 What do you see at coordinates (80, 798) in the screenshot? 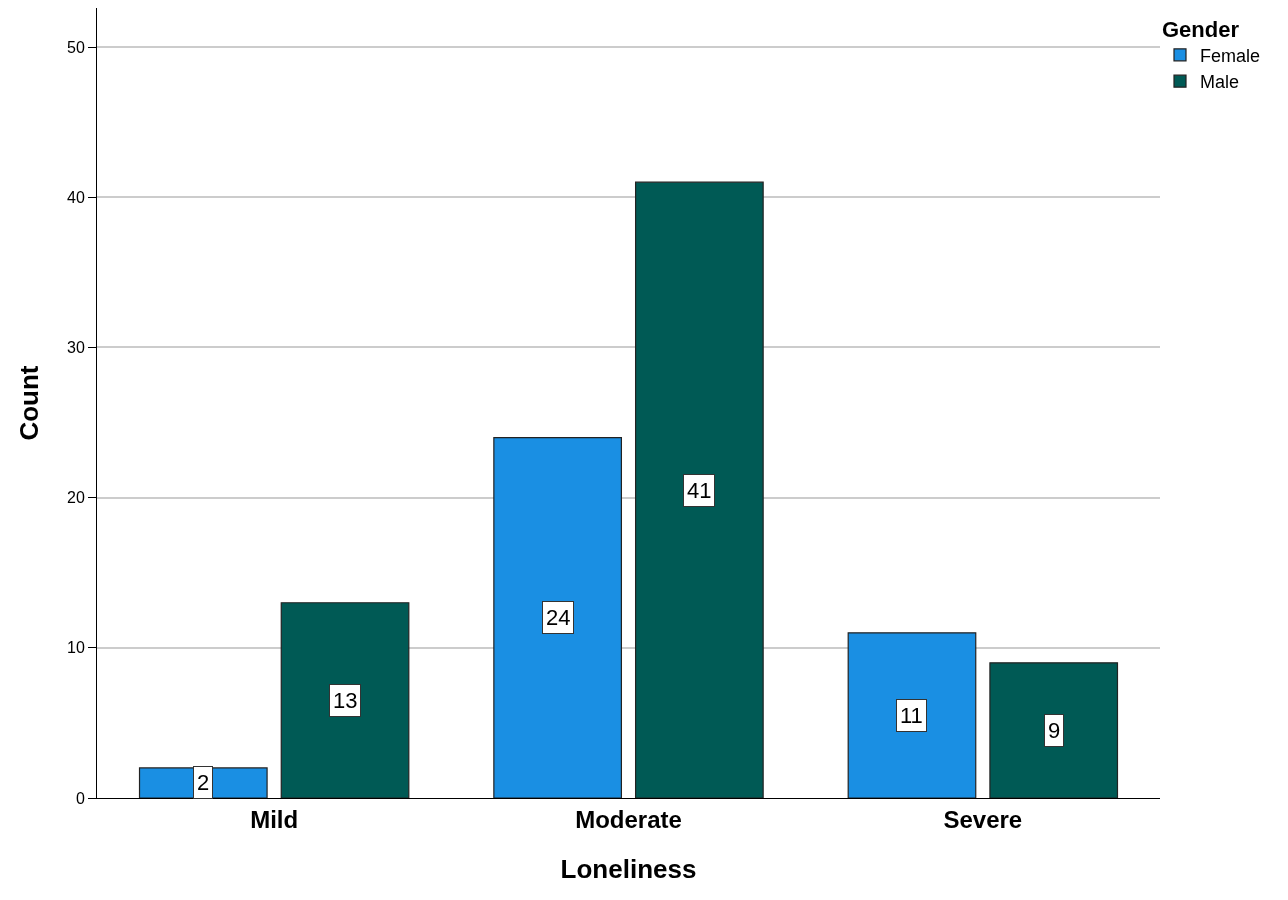
I see `y-tick-label: 0` at bounding box center [80, 798].